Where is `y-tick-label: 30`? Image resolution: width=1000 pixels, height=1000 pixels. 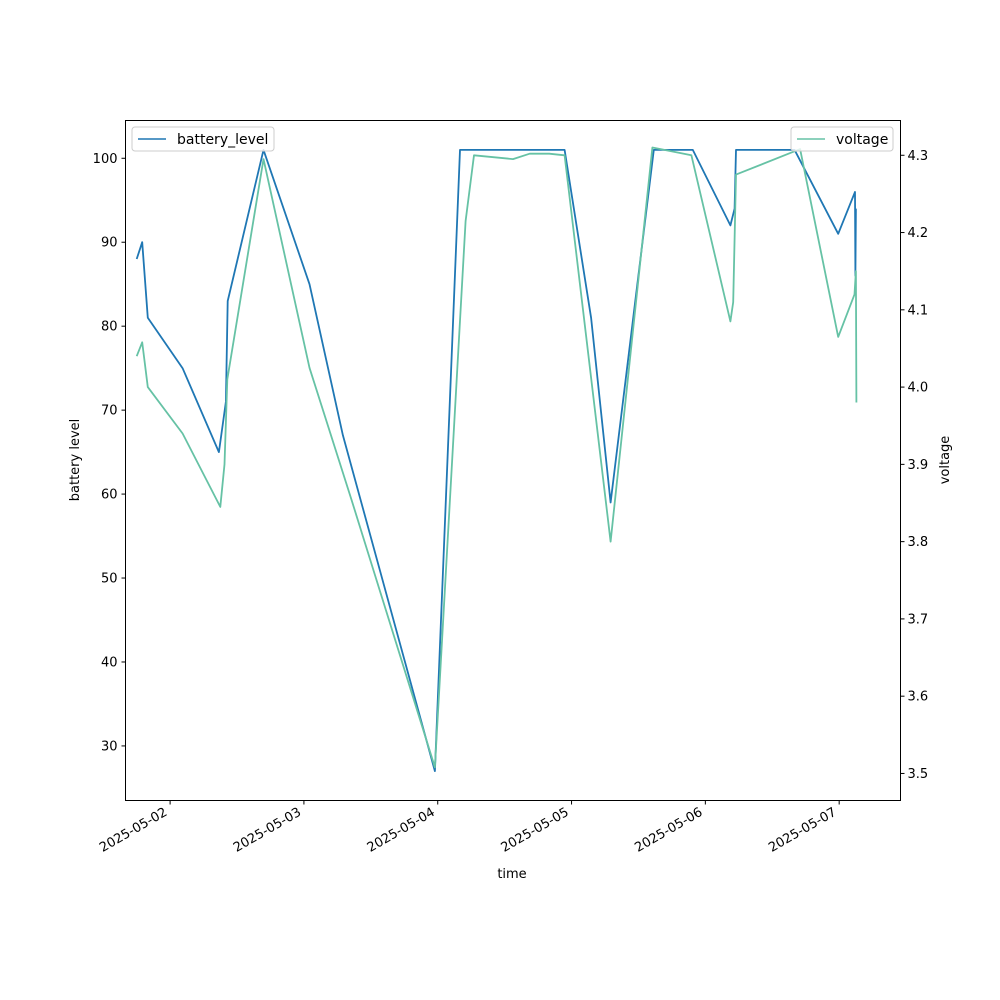
y-tick-label: 30 is located at coordinates (109, 746).